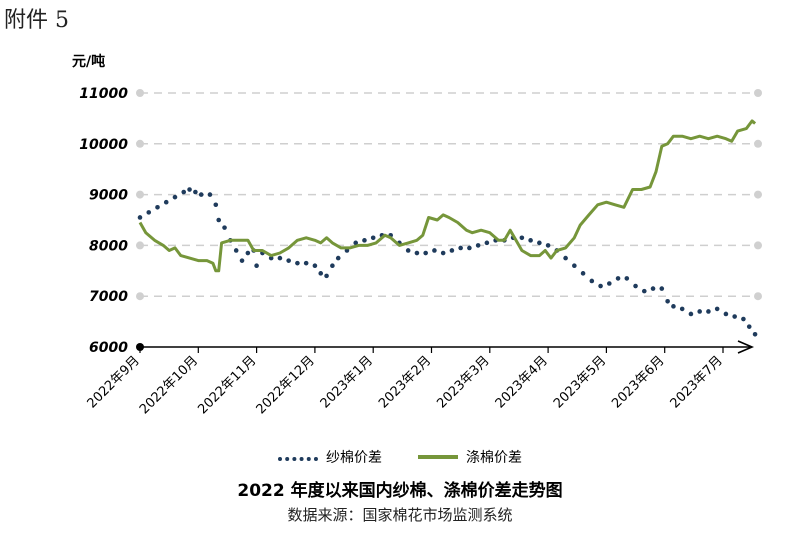 The width and height of the screenshot is (800, 535). I want to click on y-tick-label: 10000, so click(103, 145).